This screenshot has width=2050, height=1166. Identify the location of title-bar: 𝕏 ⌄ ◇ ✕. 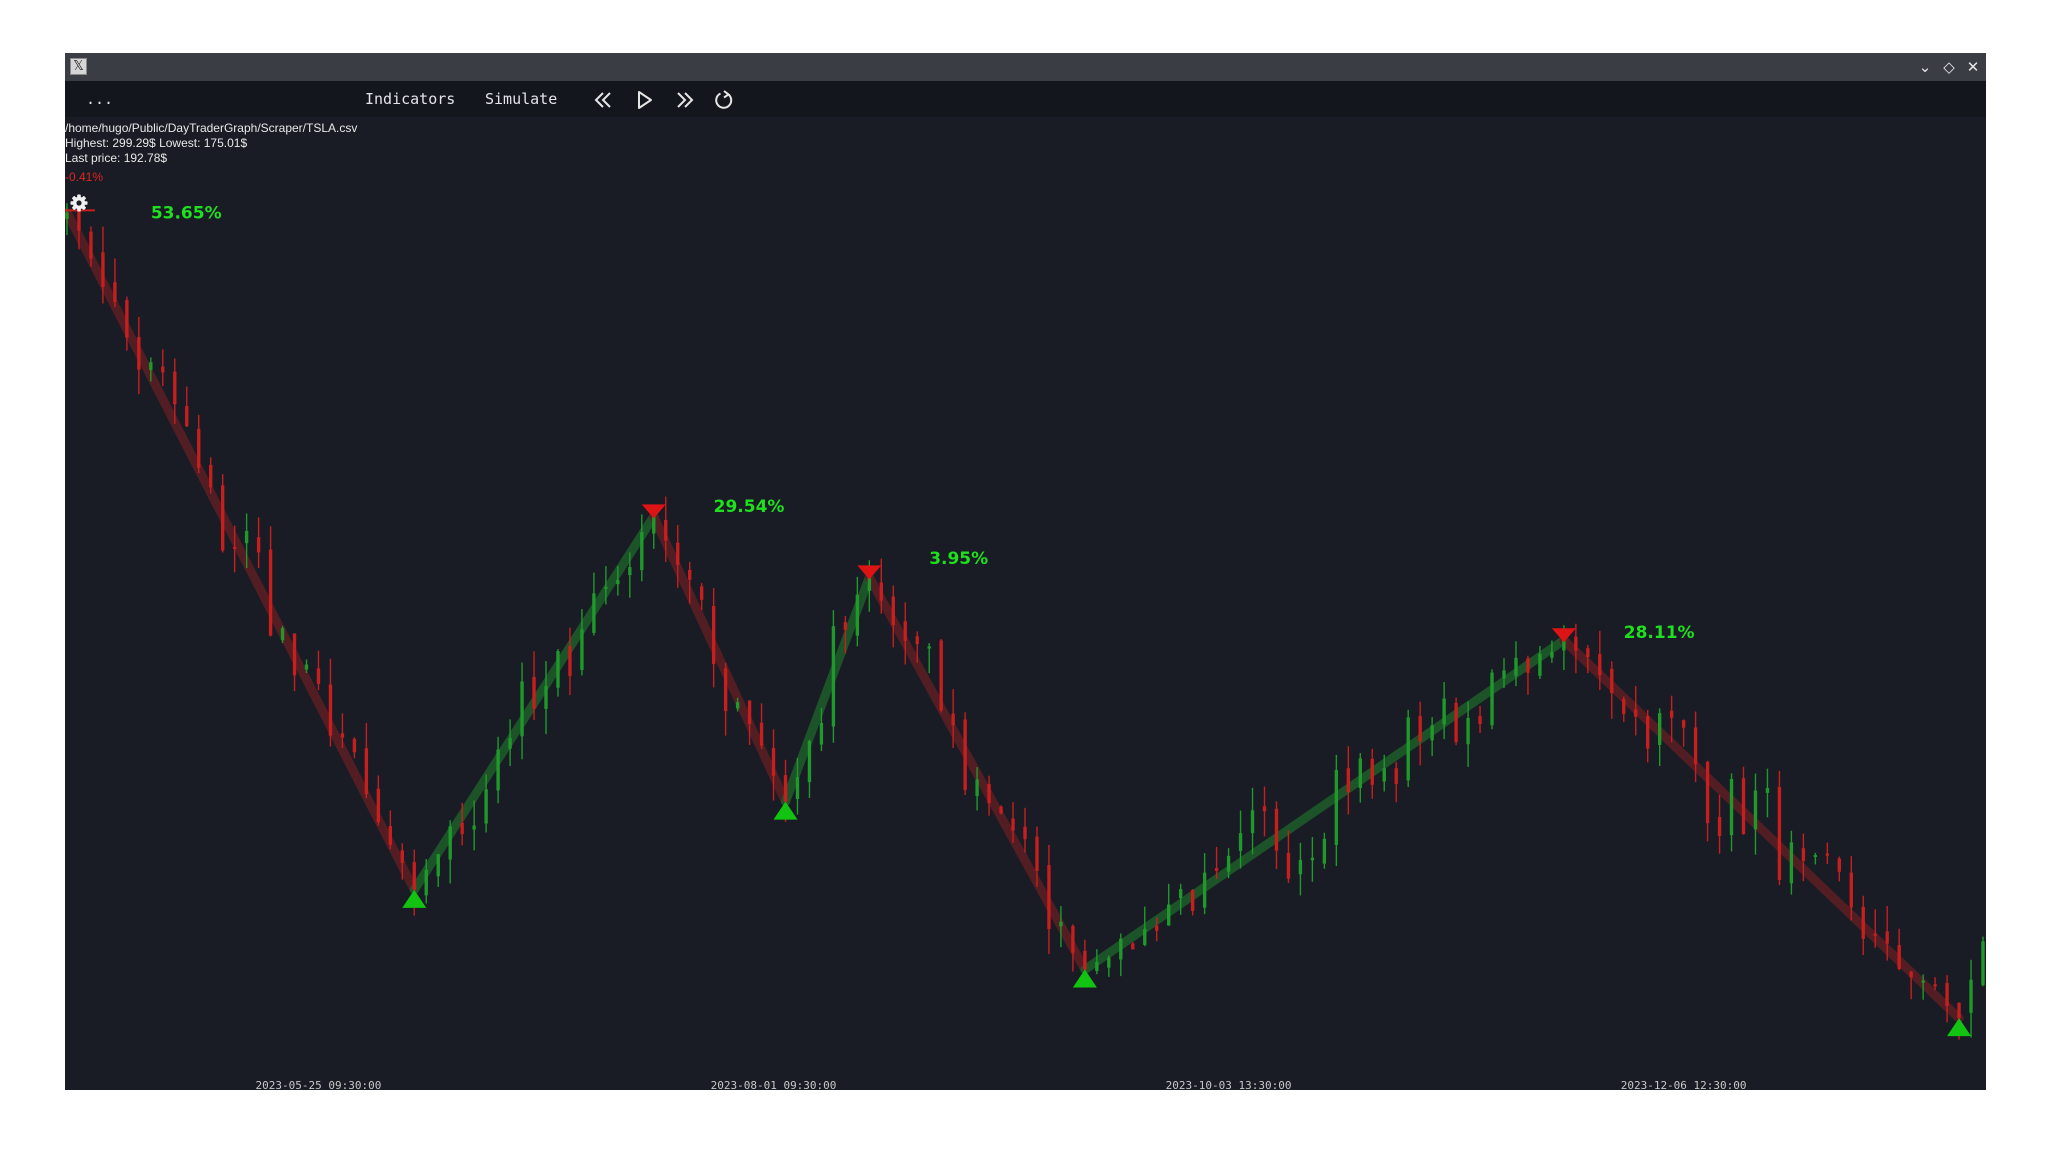
(1025, 67).